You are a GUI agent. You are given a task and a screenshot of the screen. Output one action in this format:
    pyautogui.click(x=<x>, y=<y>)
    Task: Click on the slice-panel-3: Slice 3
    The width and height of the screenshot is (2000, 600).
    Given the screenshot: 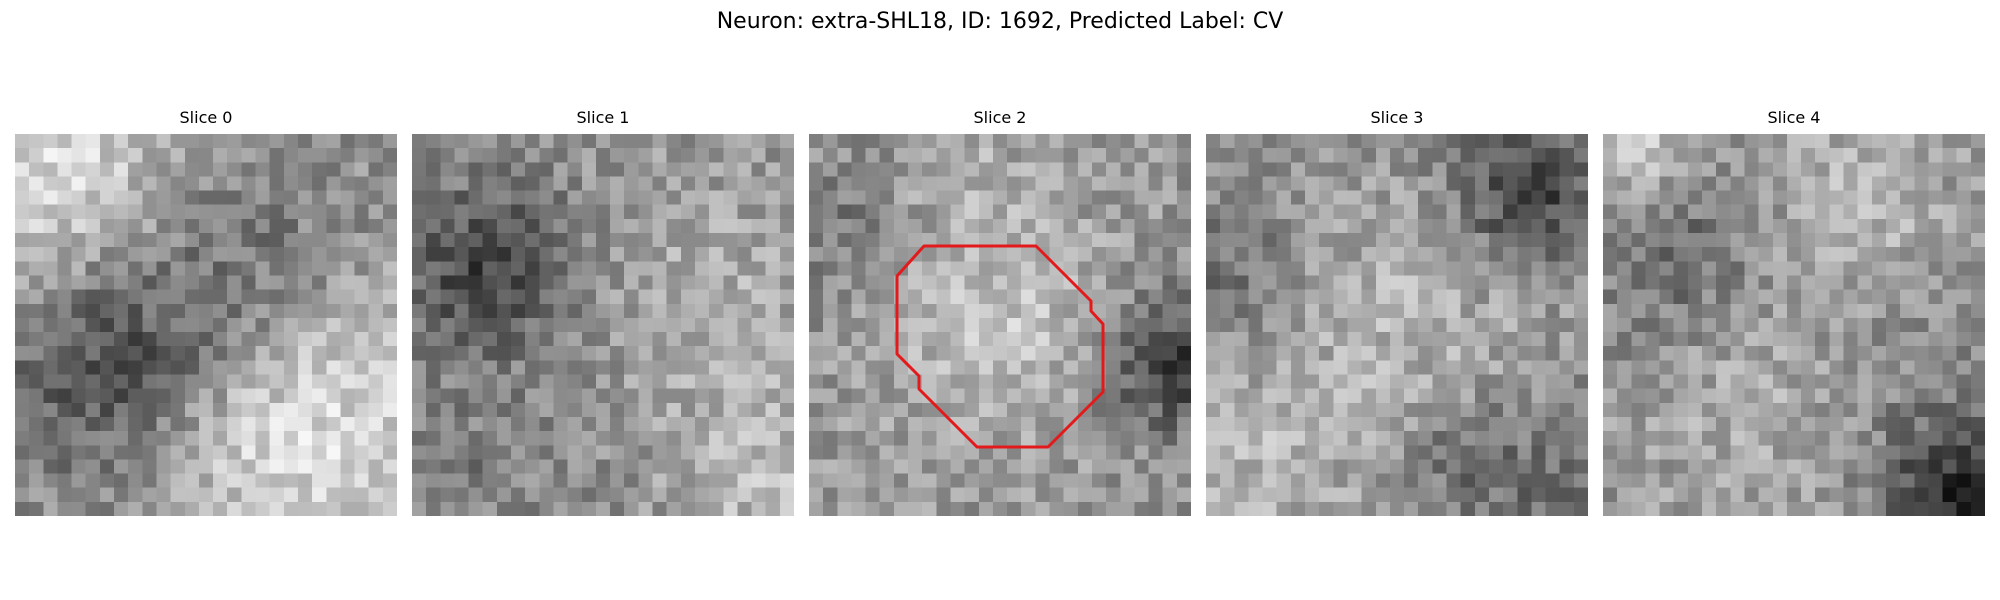 What is the action you would take?
    pyautogui.click(x=1397, y=312)
    